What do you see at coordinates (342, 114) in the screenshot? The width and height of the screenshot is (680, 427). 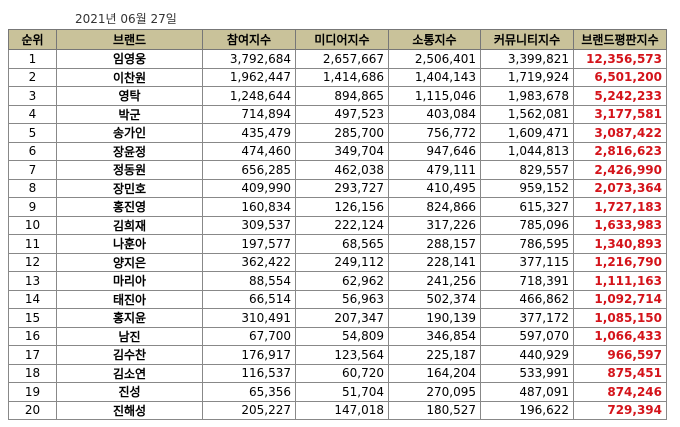 I see `media-cell: 497,523` at bounding box center [342, 114].